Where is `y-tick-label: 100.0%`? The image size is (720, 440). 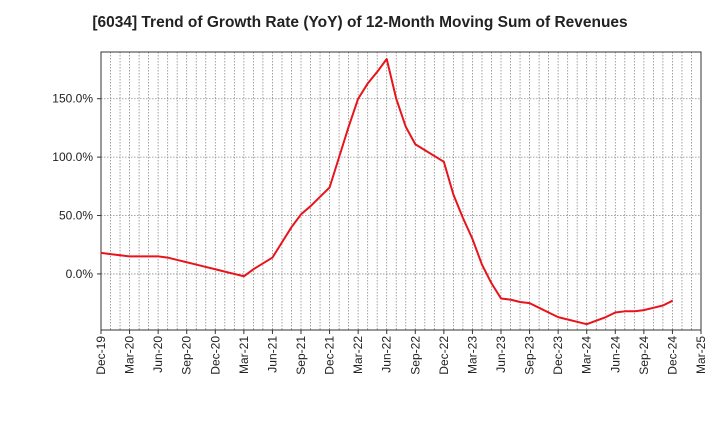 y-tick-label: 100.0% is located at coordinates (72, 157).